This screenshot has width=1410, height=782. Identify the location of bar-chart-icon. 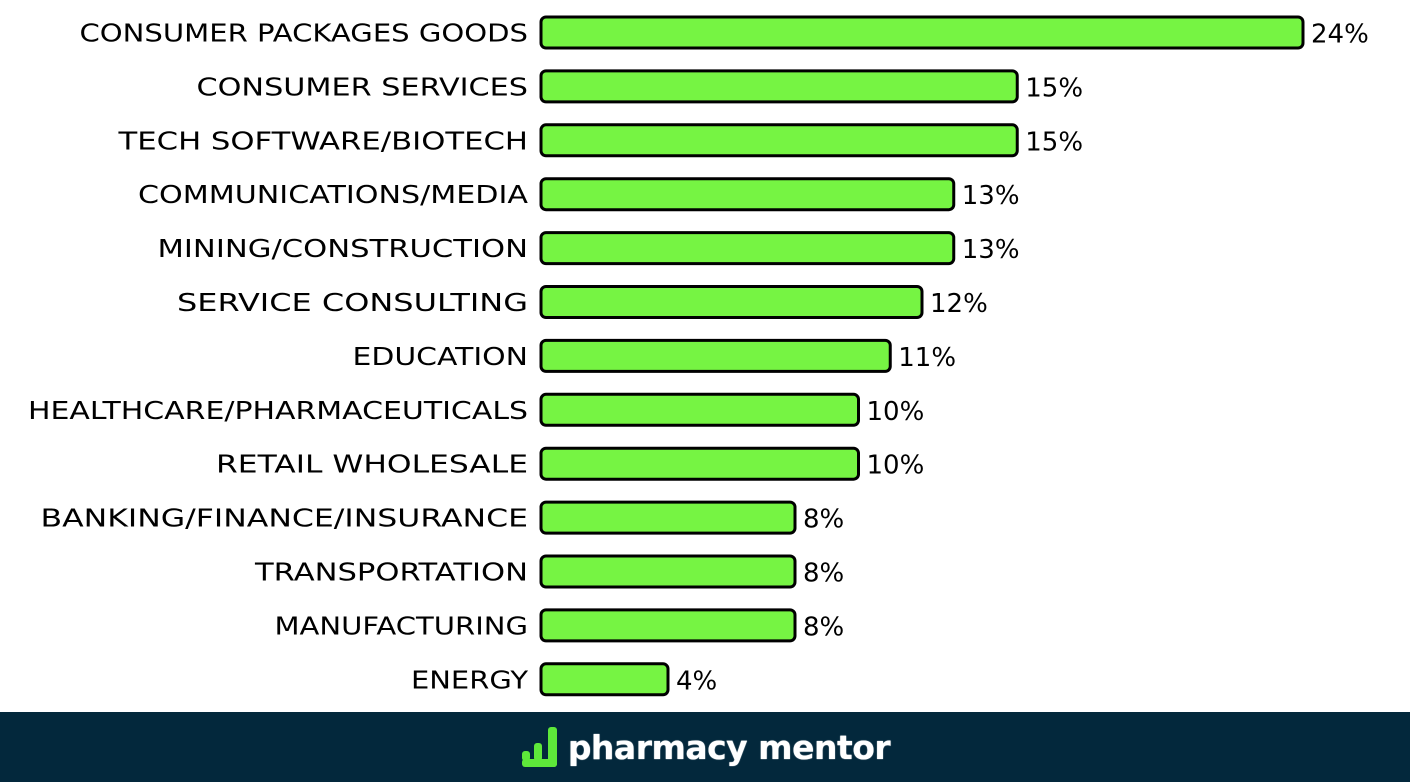
(539, 747).